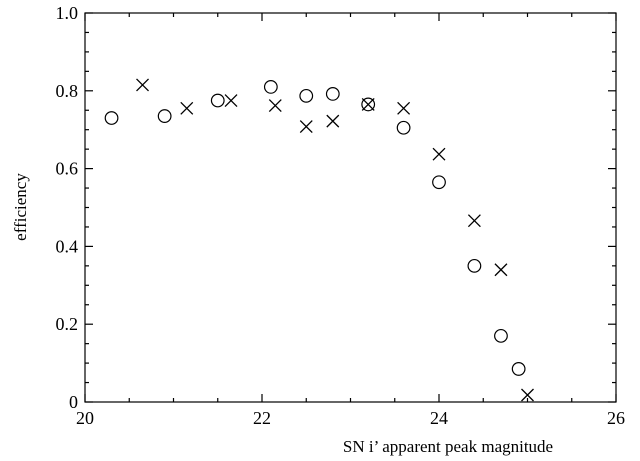 Image resolution: width=640 pixels, height=461 pixels. Describe the element at coordinates (67, 13) in the screenshot. I see `y-tick-label: 1.0` at that location.